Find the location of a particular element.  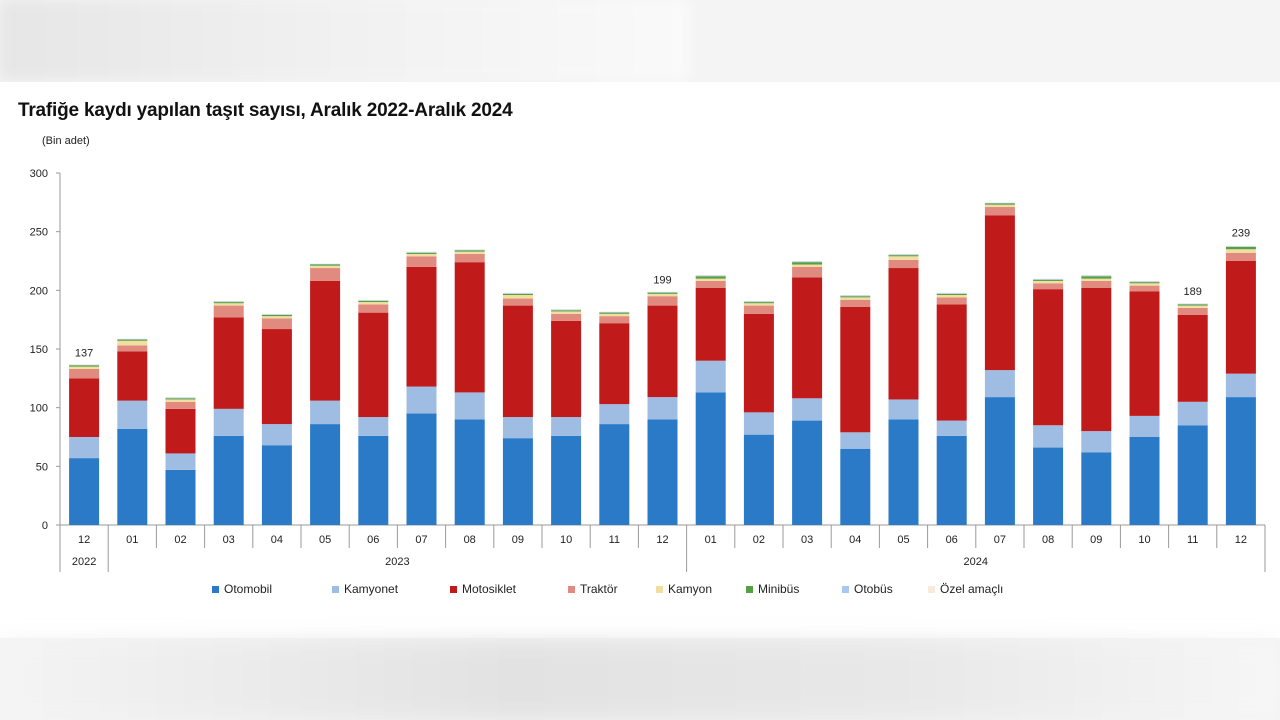

y-tick-label: 0 is located at coordinates (45, 526).